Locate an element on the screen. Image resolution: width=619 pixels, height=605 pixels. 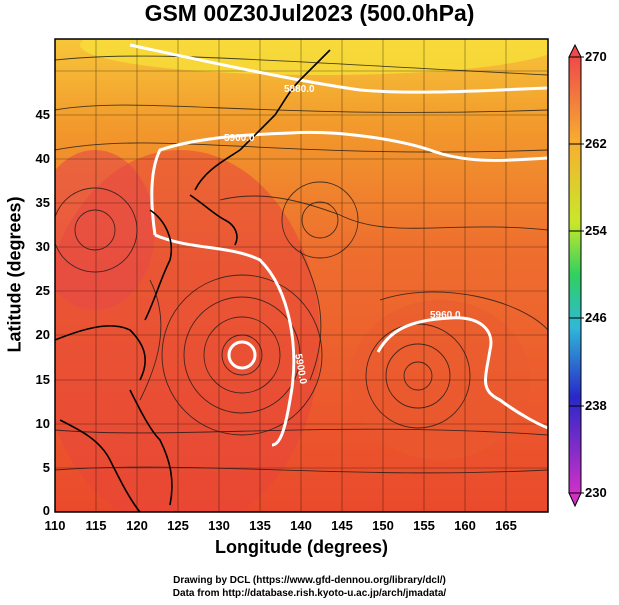
y-tick-label: 45 is located at coordinates (42, 114).